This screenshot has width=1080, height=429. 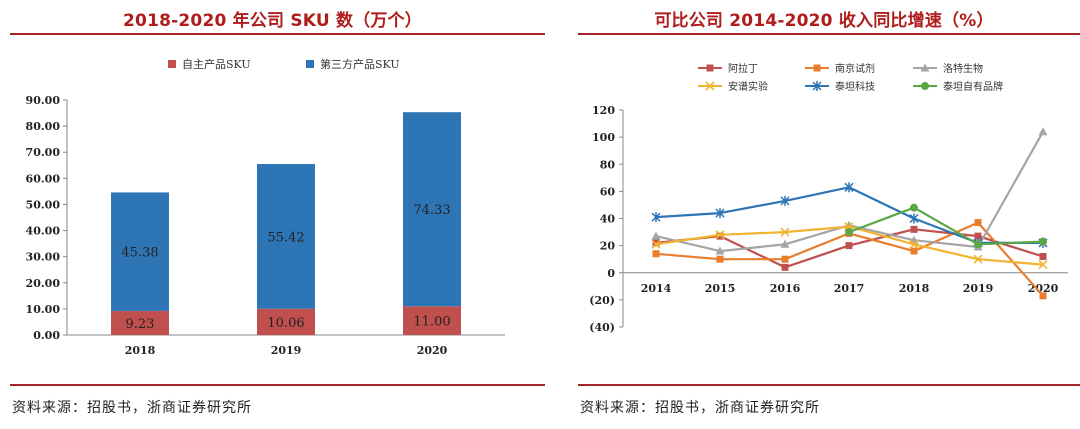 What do you see at coordinates (824, 21) in the screenshot?
I see `right-chart-title: 可比公司 2014-2020 收入同比增速（%）` at bounding box center [824, 21].